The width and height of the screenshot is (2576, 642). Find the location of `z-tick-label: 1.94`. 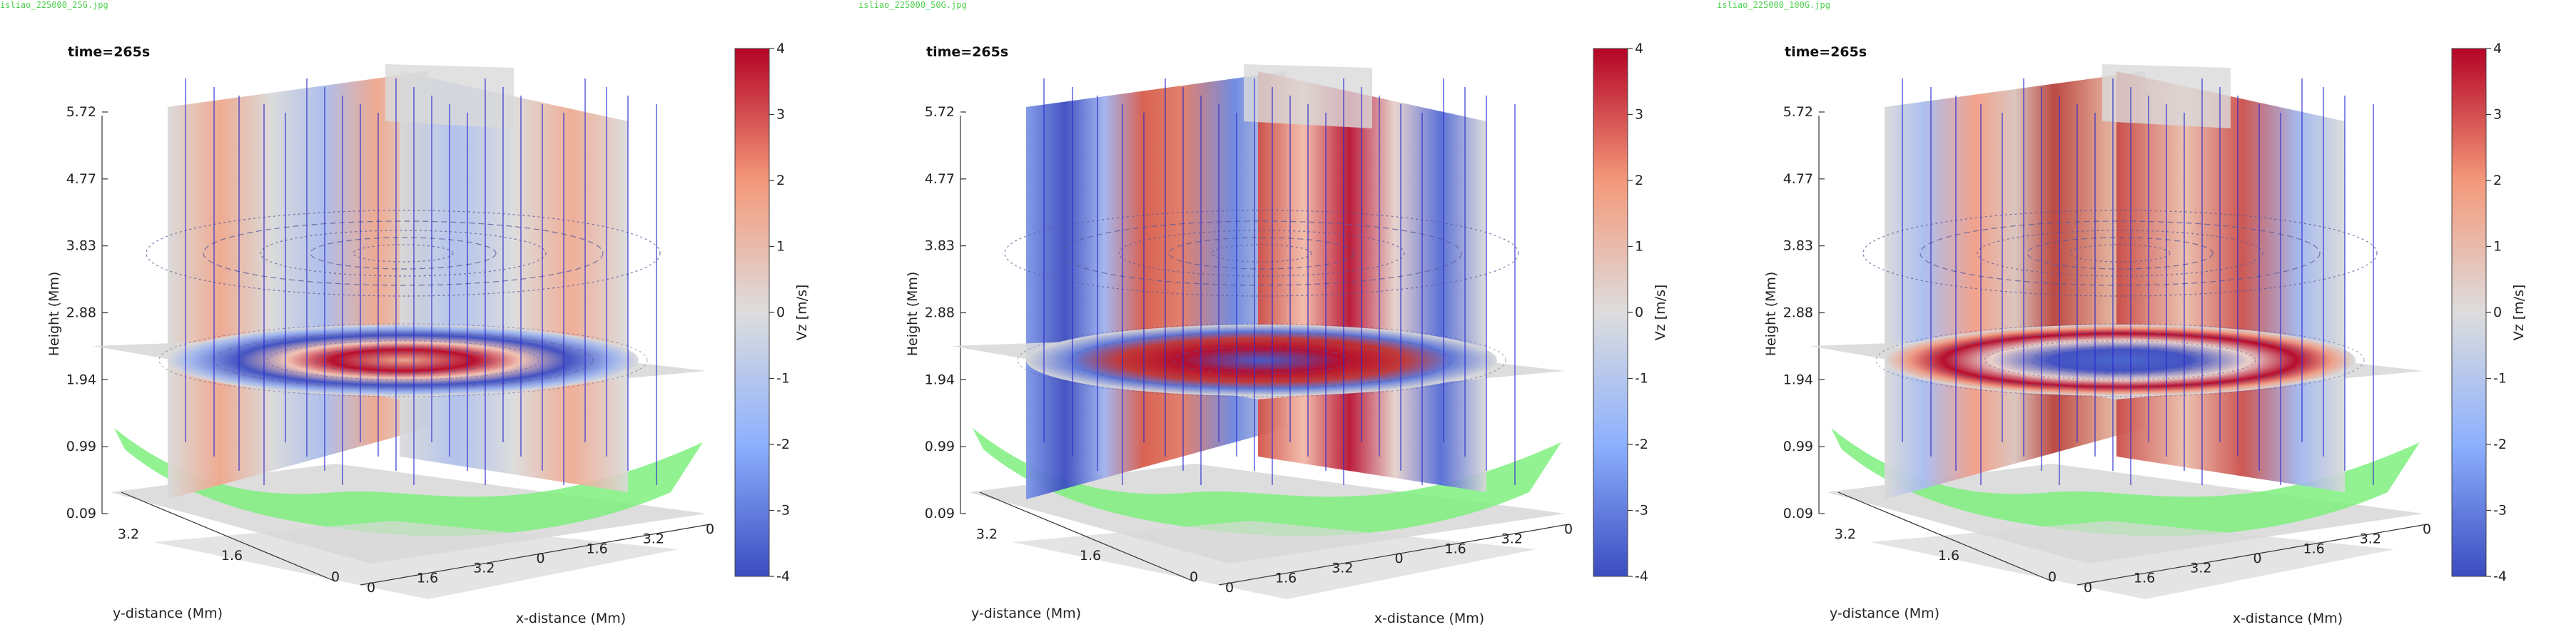

z-tick-label: 1.94 is located at coordinates (940, 379).